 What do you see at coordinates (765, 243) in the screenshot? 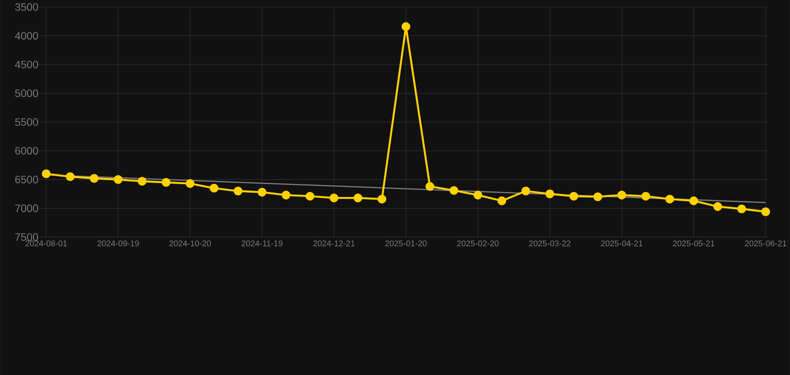
I see `x-tick-label: 2025-06-21` at bounding box center [765, 243].